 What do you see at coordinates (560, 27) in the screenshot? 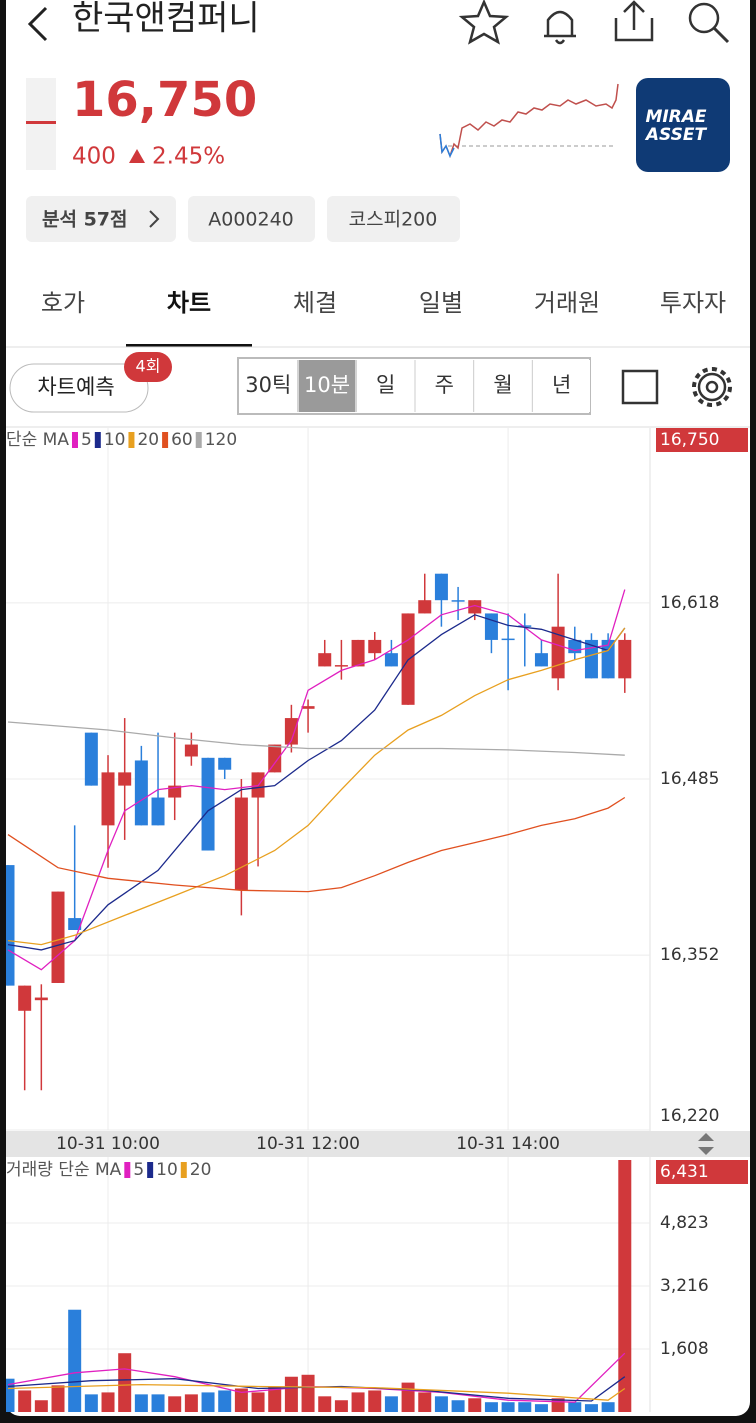
I see `alarm-icon` at bounding box center [560, 27].